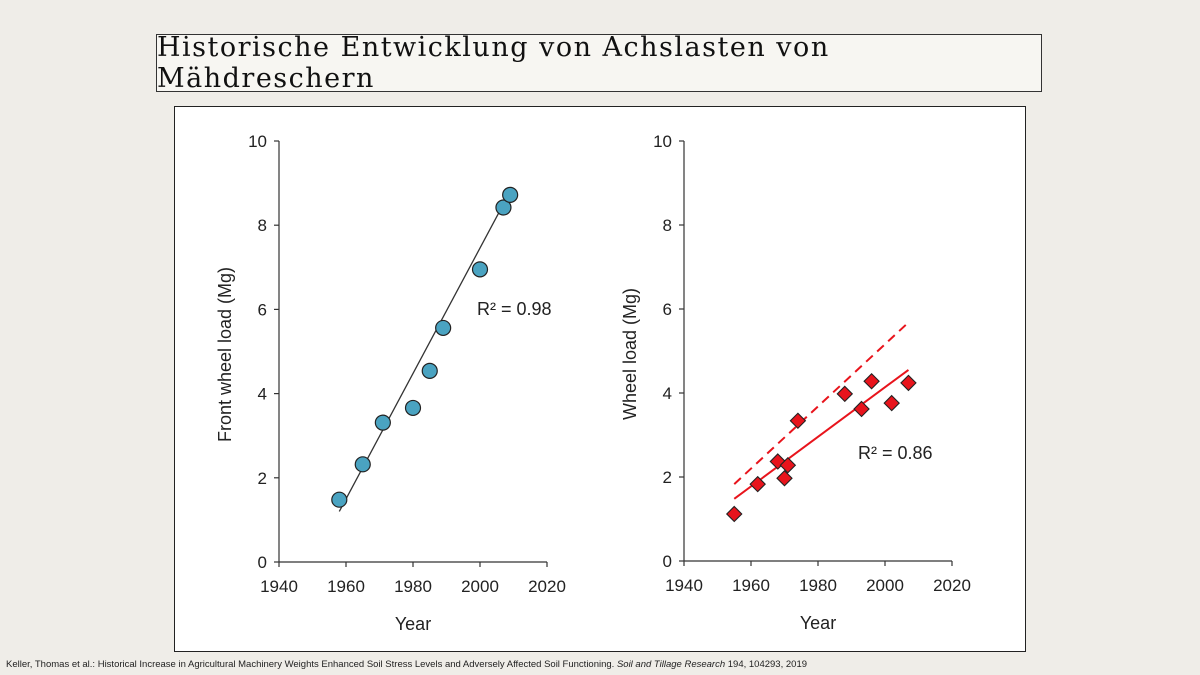  What do you see at coordinates (667, 477) in the screenshot?
I see `right-y-tick-label: 2` at bounding box center [667, 477].